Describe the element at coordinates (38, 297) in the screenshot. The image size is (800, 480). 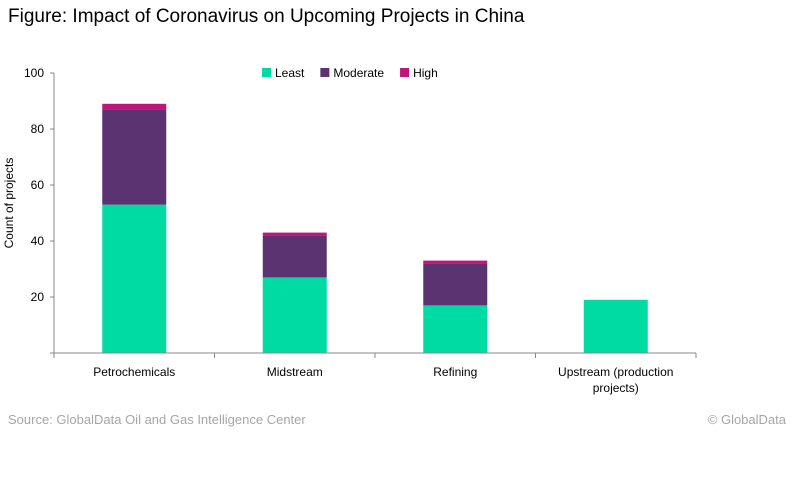
I see `y-tick-label: 20` at that location.